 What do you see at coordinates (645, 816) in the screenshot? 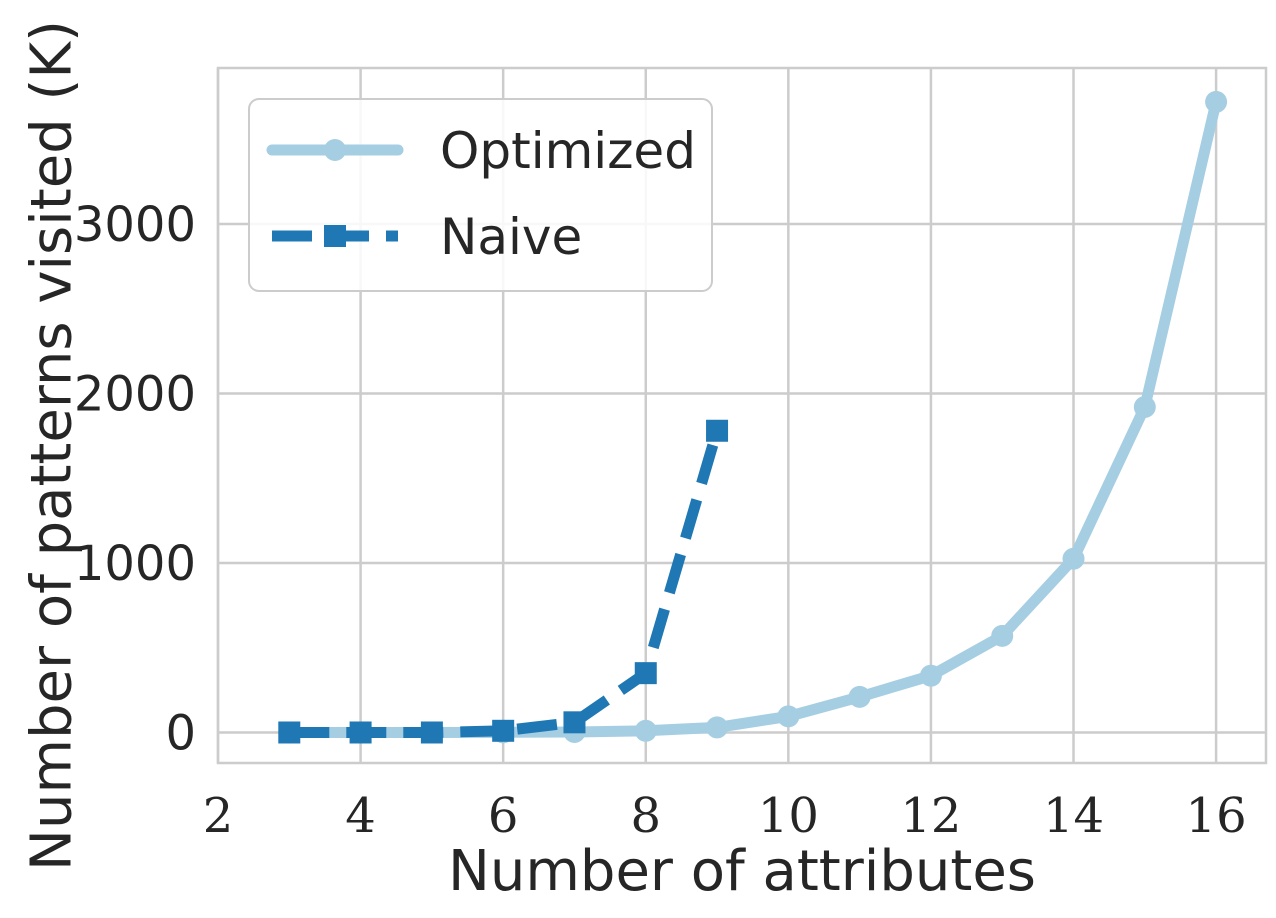
I see `x-tick-label: 8` at bounding box center [645, 816].